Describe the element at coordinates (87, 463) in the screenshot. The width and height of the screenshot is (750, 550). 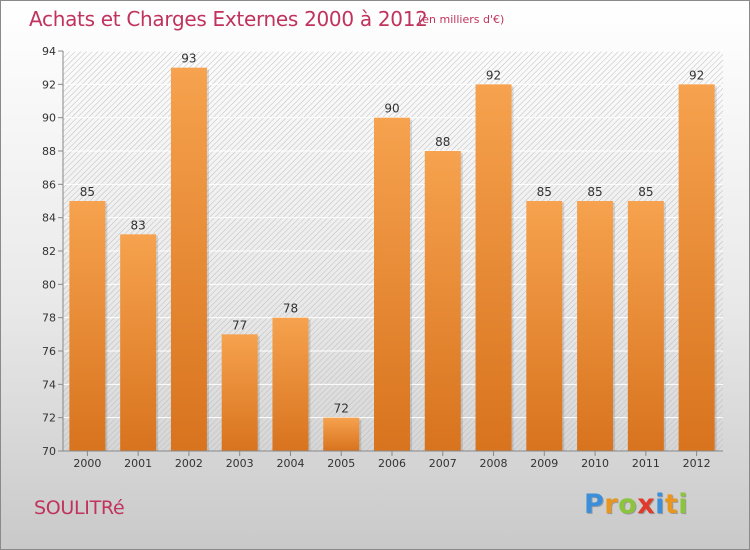
I see `x-tick-label: 2000` at that location.